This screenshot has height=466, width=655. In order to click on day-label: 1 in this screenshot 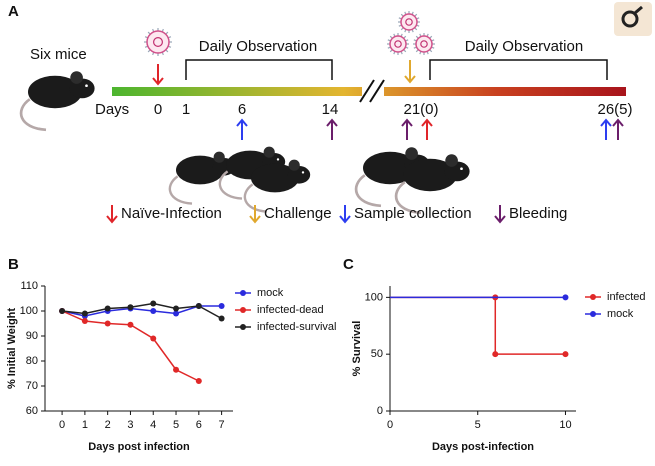, I will do `click(186, 109)`.